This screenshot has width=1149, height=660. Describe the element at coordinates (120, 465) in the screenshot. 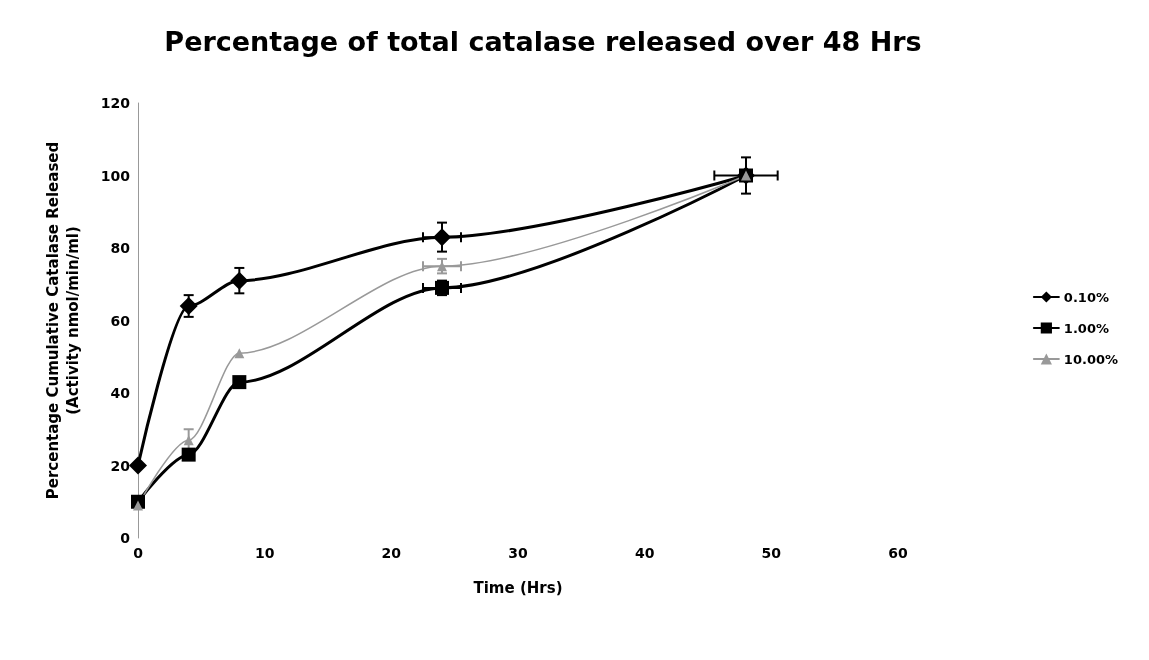

I see `y-tick-label: 20` at that location.